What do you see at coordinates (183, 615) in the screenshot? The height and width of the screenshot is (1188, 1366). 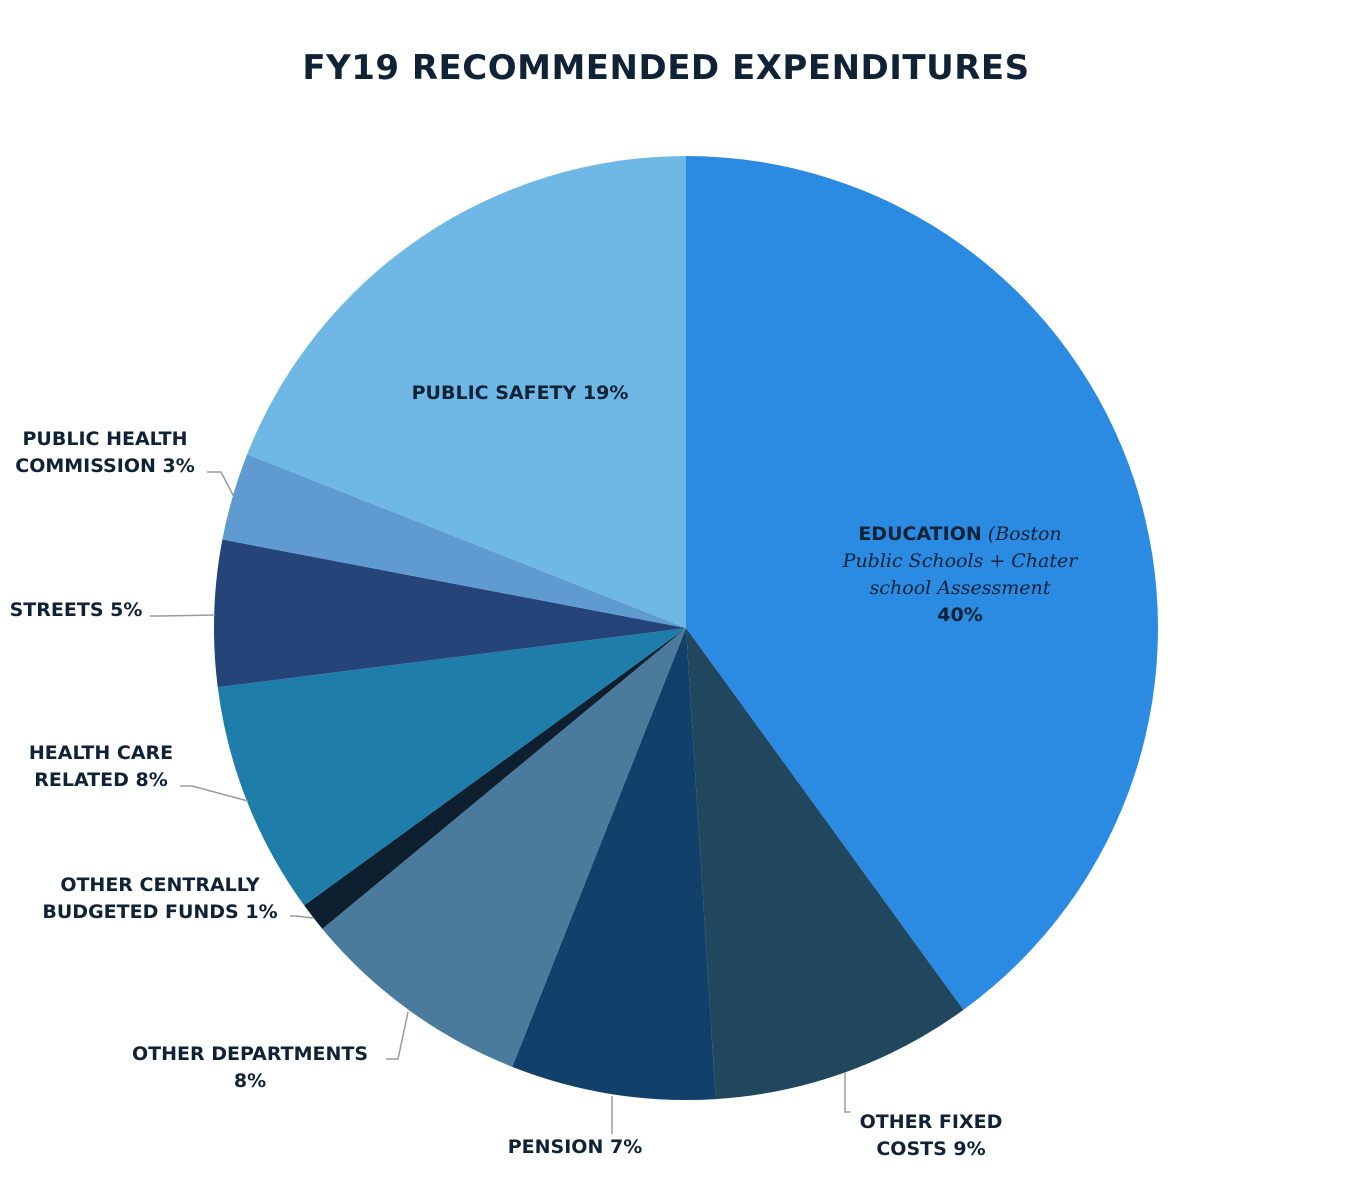 I see `leader-line-streets` at bounding box center [183, 615].